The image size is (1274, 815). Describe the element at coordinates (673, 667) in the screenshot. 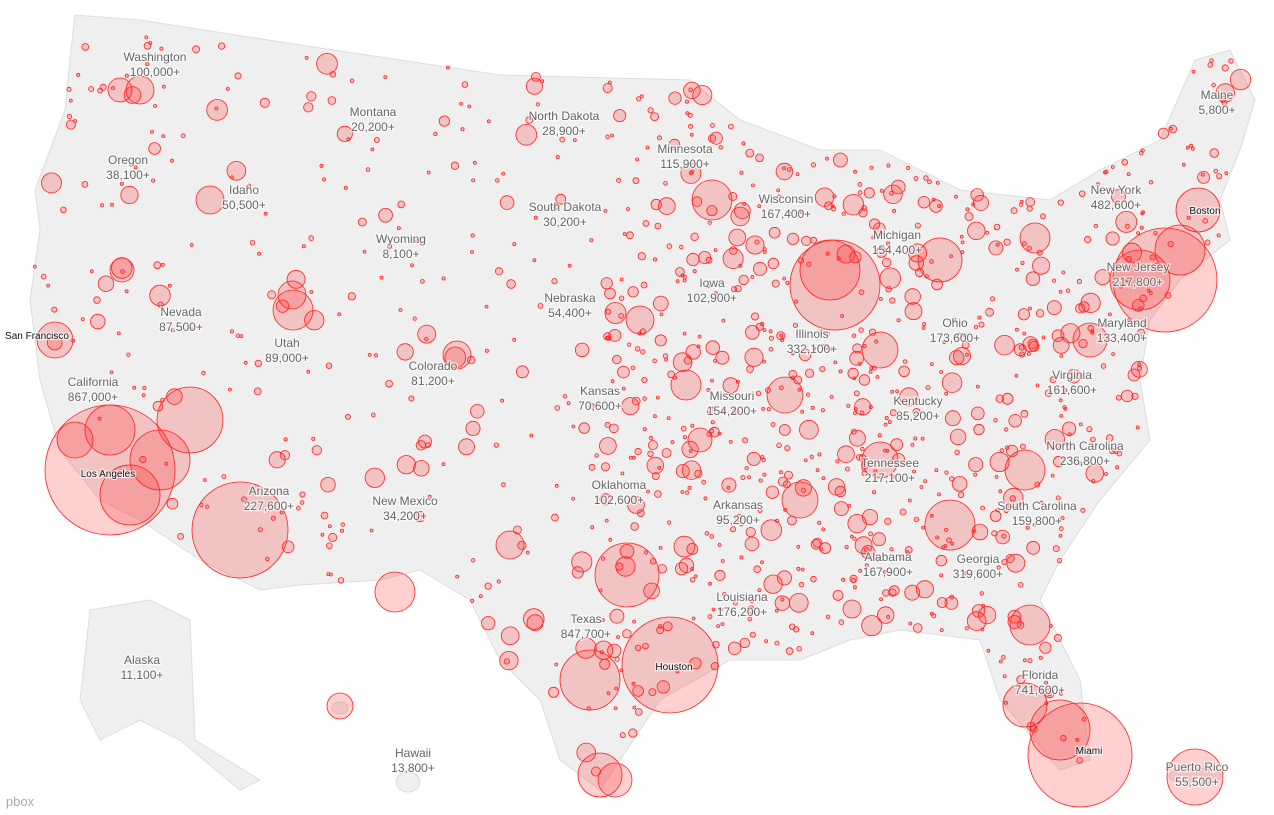

I see `city-label: Houston` at that location.